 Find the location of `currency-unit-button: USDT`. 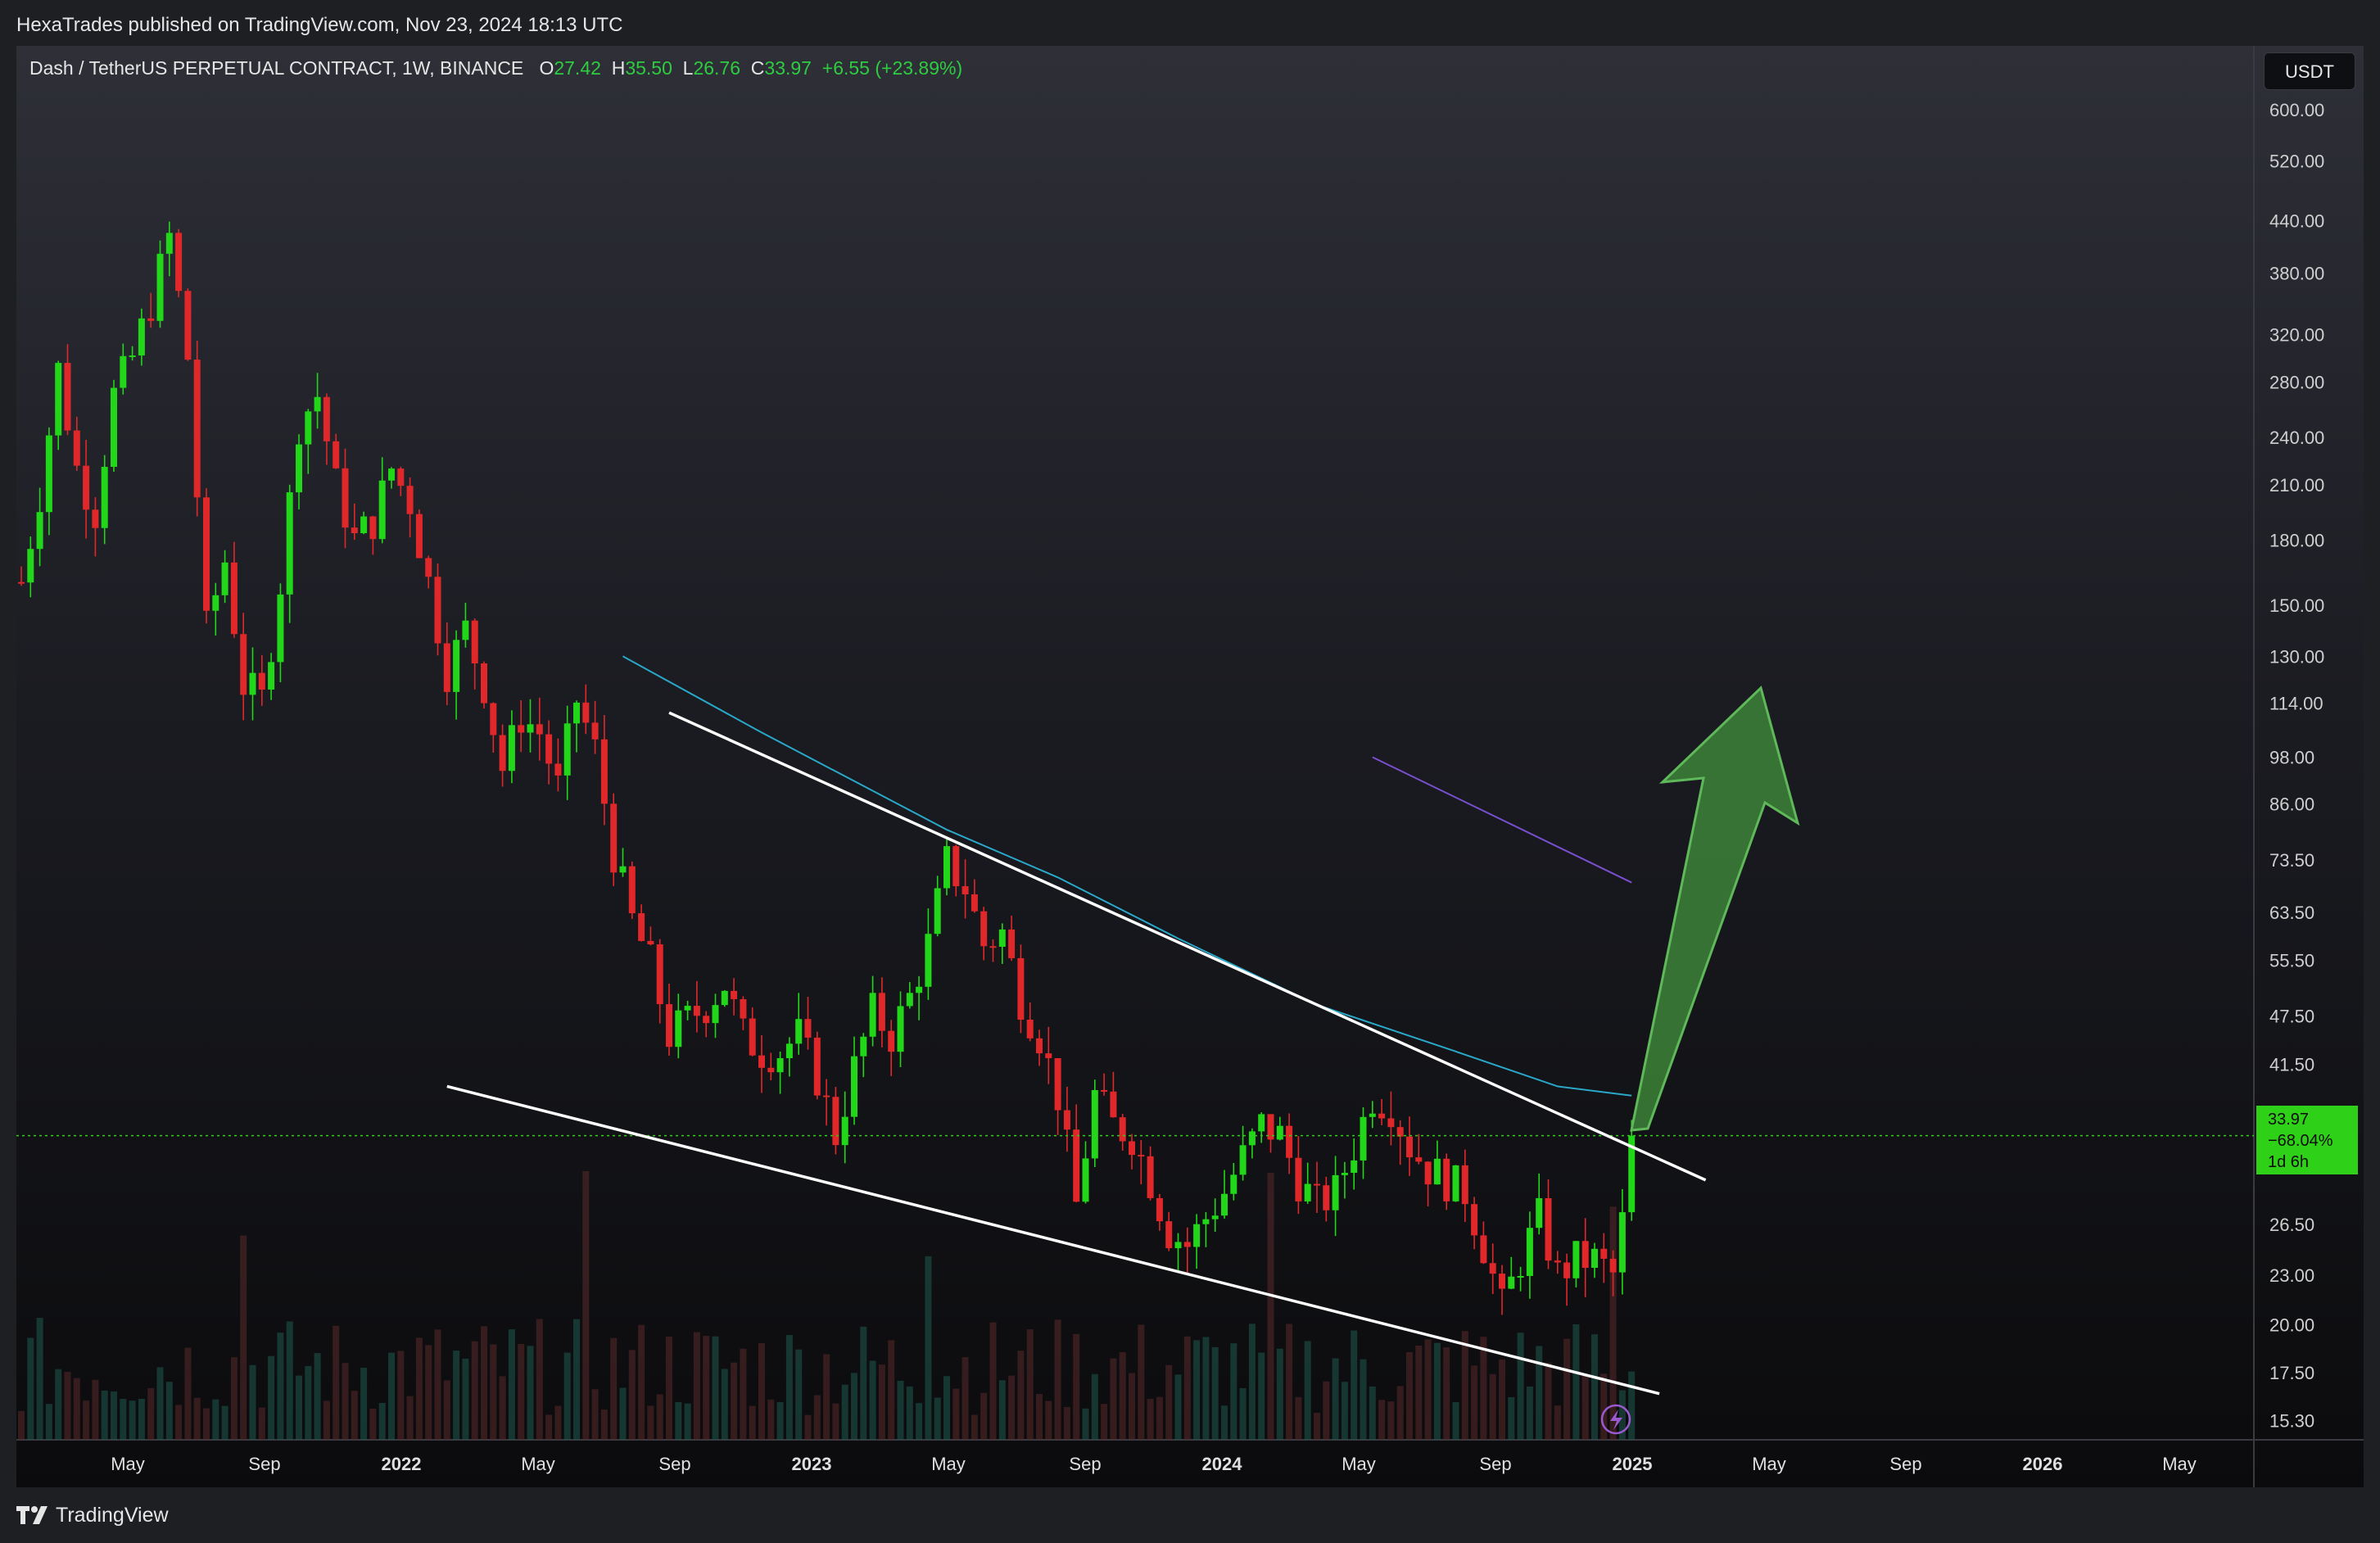

currency-unit-button: USDT is located at coordinates (2310, 71).